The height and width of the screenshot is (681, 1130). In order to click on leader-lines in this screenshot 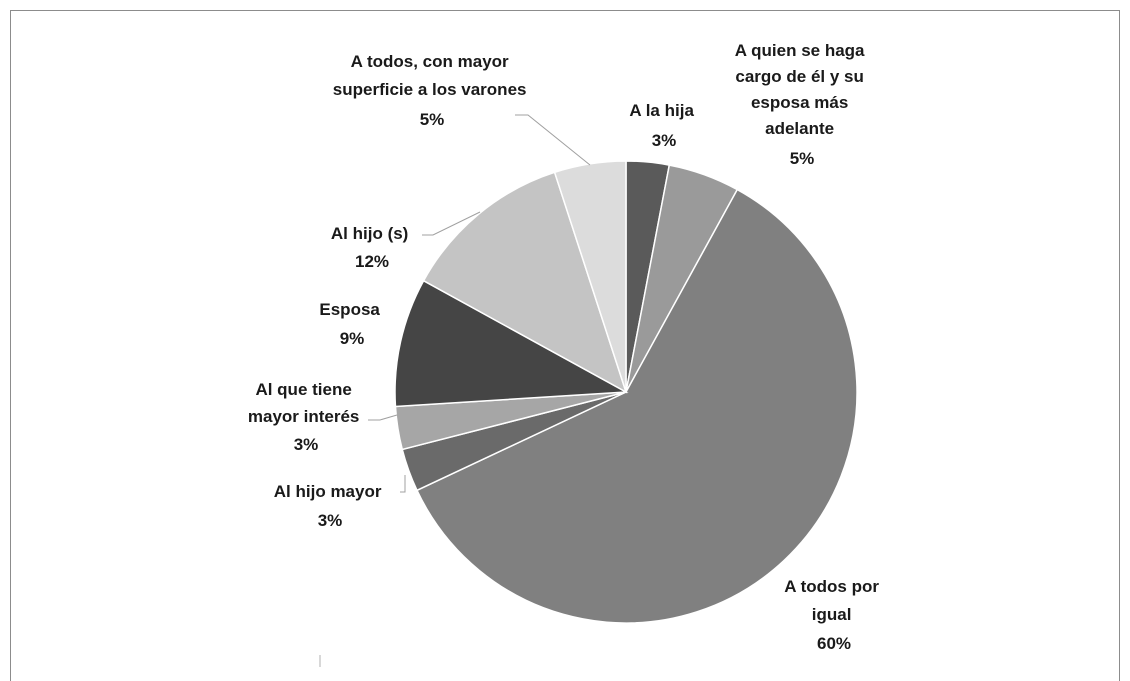, I will do `click(479, 303)`.